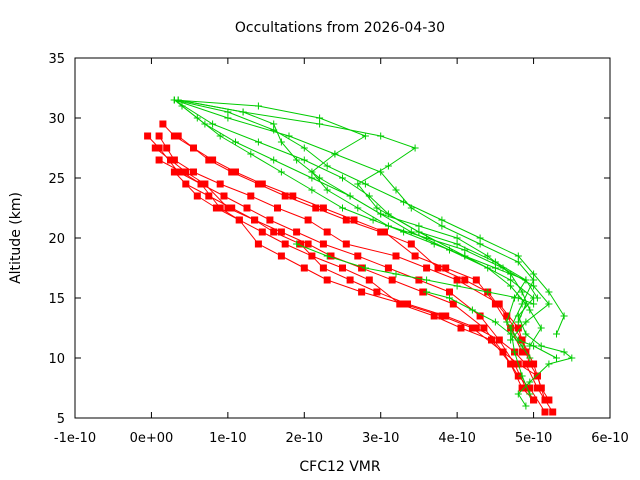 The height and width of the screenshot is (480, 640). I want to click on y-tick-label: 20, so click(56, 239).